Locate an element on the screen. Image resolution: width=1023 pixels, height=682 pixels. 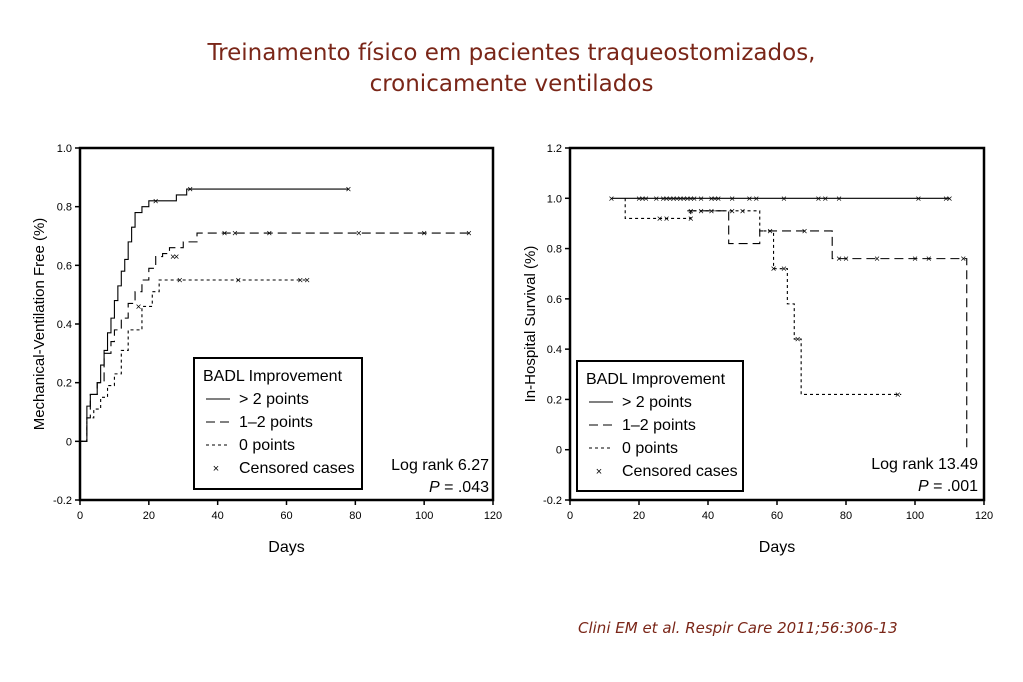
x-axis-label: Days is located at coordinates (286, 547).